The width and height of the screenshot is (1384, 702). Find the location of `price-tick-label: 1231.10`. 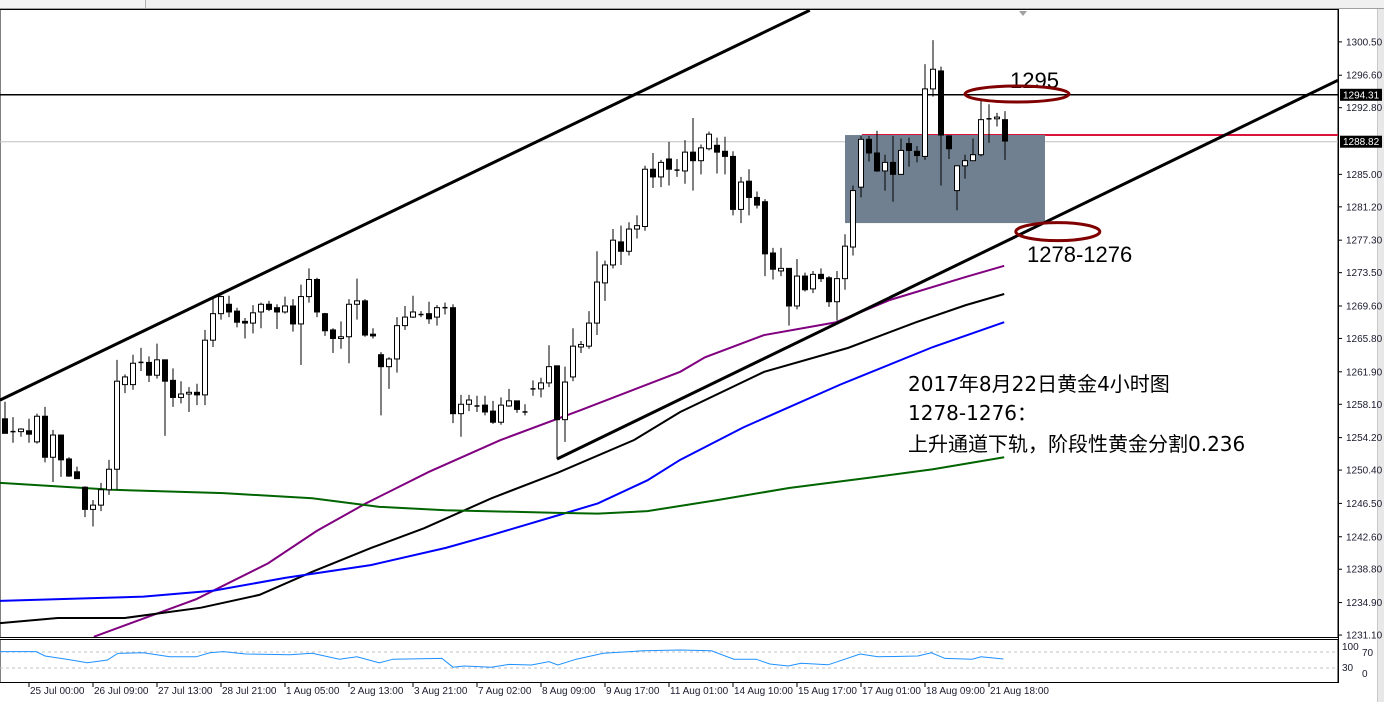

price-tick-label: 1231.10 is located at coordinates (1364, 636).